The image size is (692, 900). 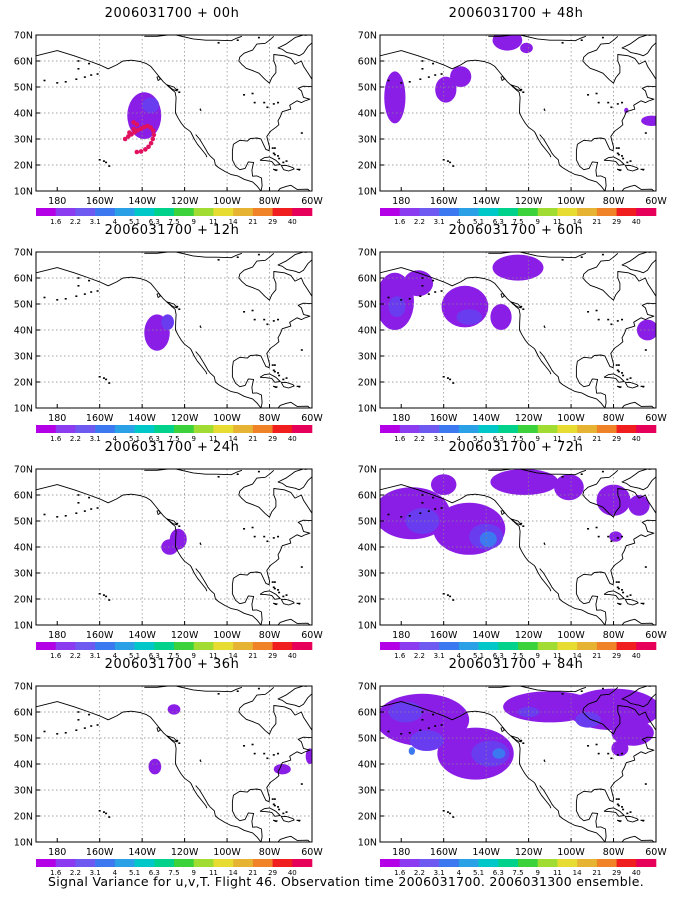 What do you see at coordinates (75, 656) in the screenshot?
I see `legend-label: 2.2` at bounding box center [75, 656].